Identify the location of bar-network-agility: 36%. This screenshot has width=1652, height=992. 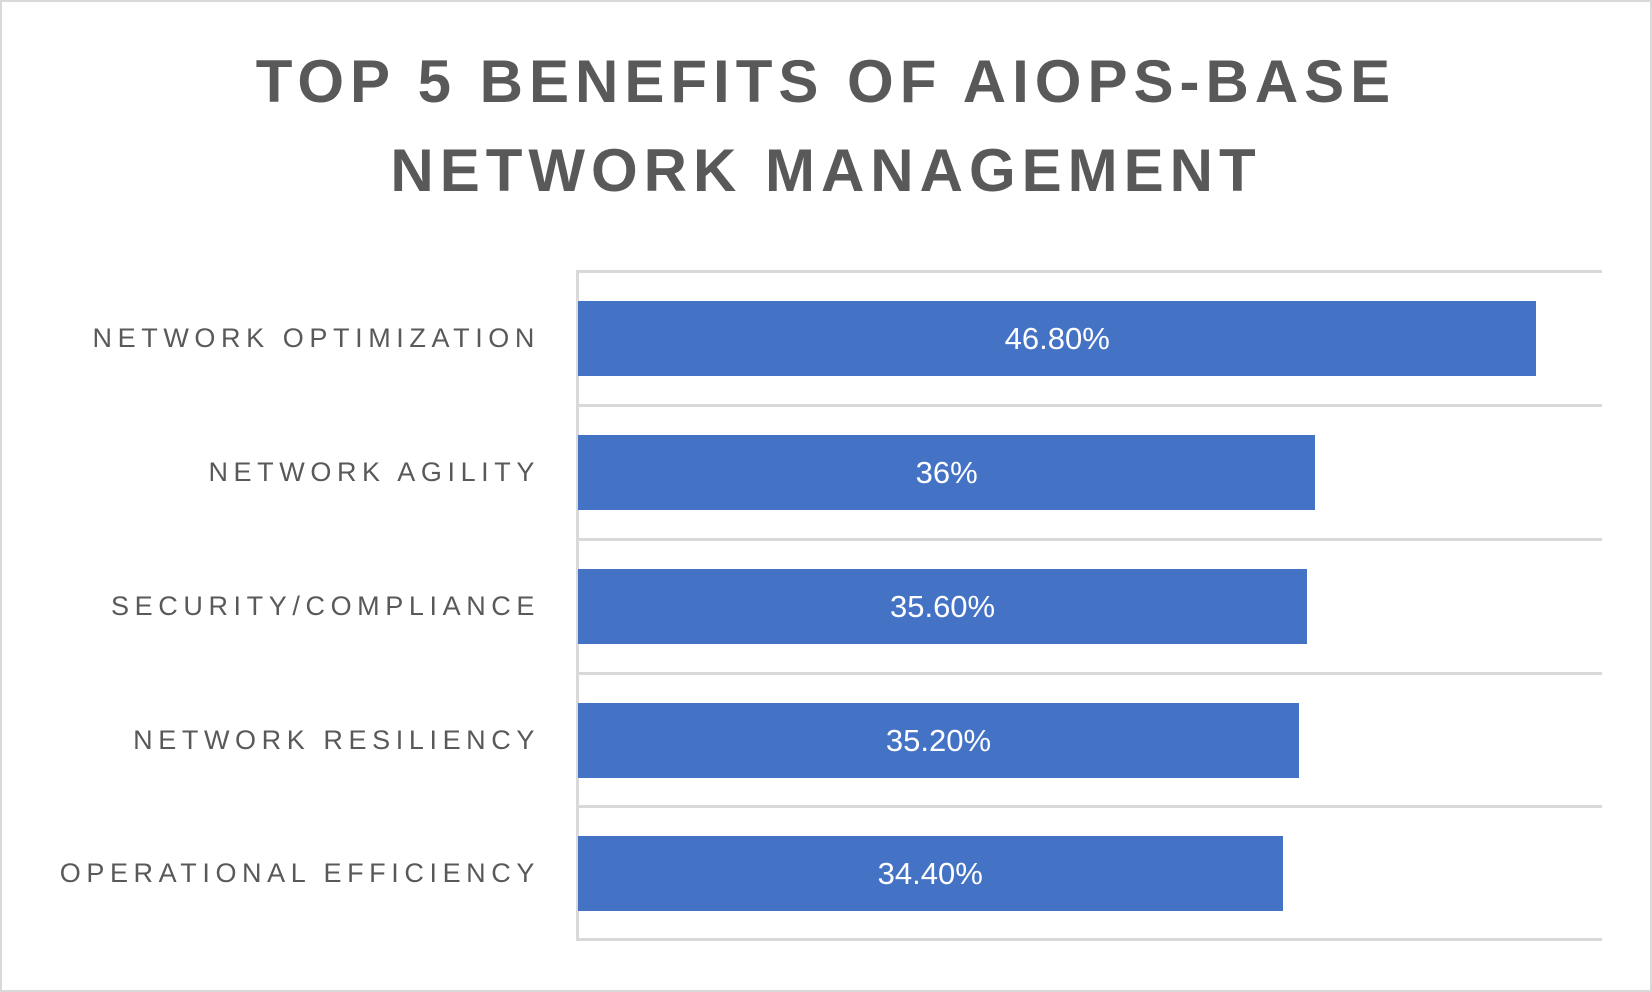
(947, 472).